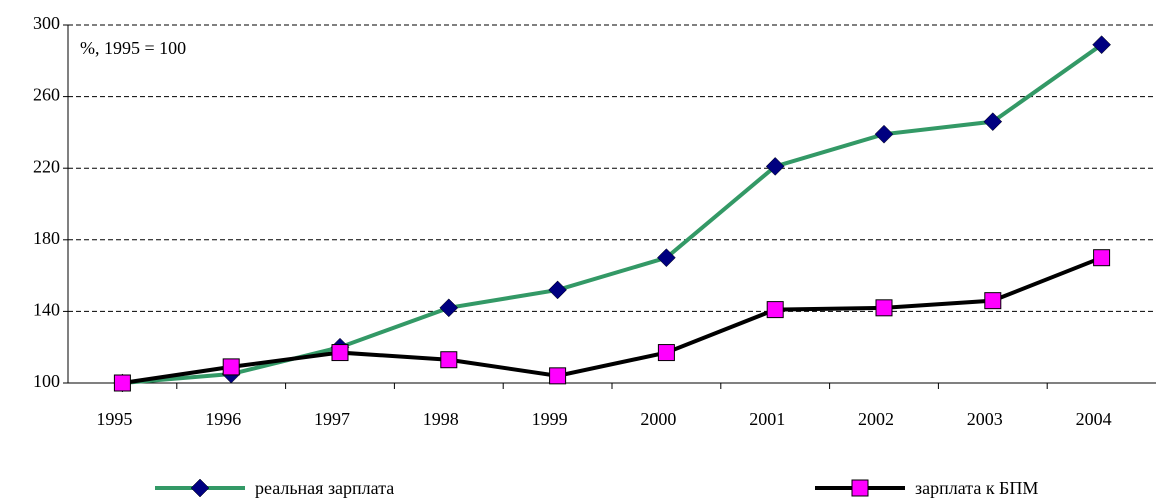 Image resolution: width=1158 pixels, height=503 pixels. Describe the element at coordinates (324, 488) in the screenshot. I see `legend-label: реальная зарплата` at that location.